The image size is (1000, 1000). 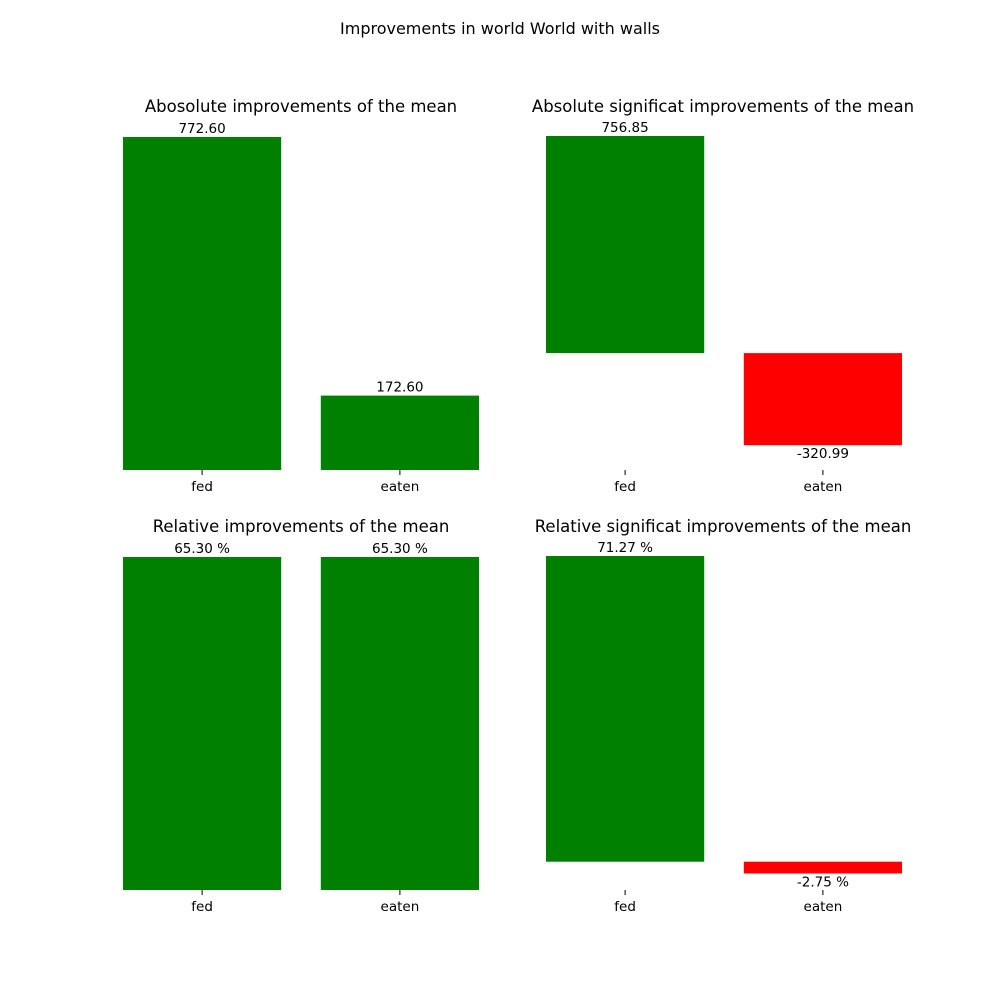 What do you see at coordinates (500, 28) in the screenshot?
I see `figure-suptitle: Improvements in world World with walls` at bounding box center [500, 28].